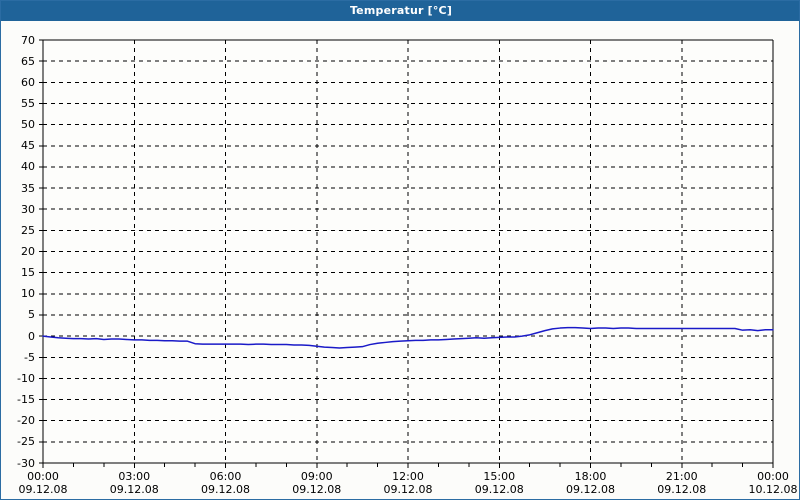 The width and height of the screenshot is (800, 500). I want to click on y-axis-tick-label: -15, so click(26, 400).